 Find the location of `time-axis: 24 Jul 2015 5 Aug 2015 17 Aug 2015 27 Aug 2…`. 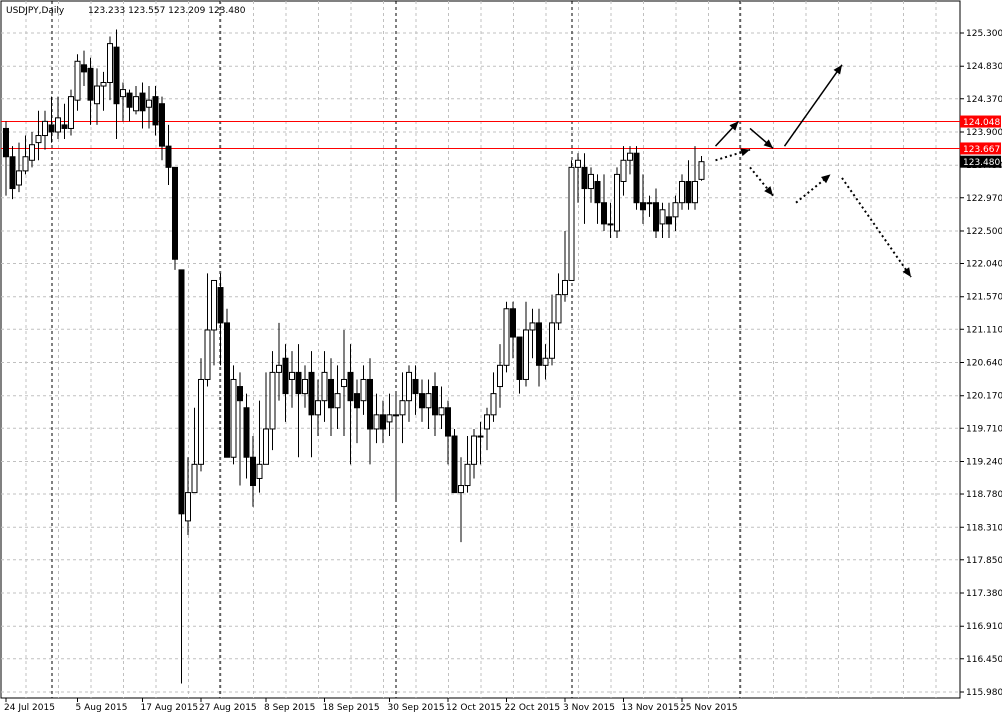

time-axis: 24 Jul 2015 5 Aug 2015 17 Aug 2015 27 Aug 2… is located at coordinates (371, 705).